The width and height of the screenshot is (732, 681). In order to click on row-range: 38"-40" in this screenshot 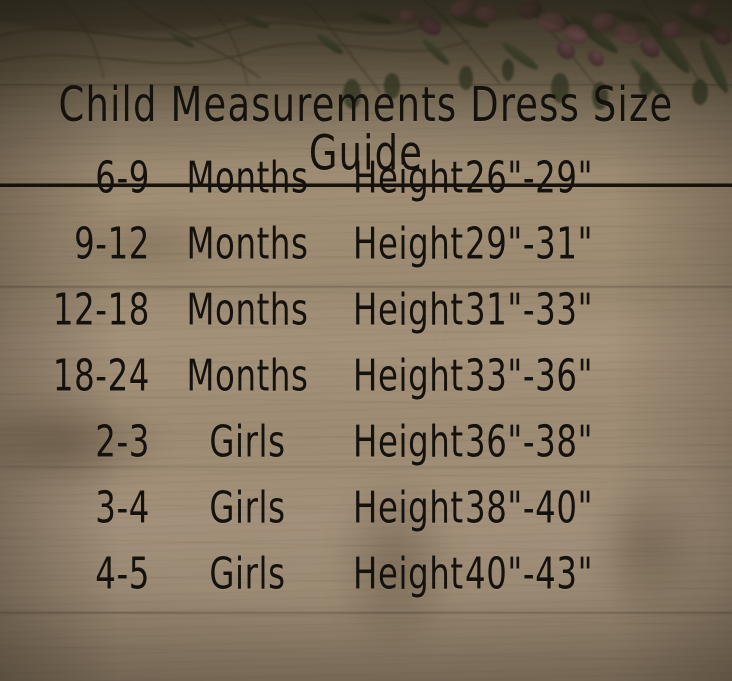, I will do `click(529, 508)`.